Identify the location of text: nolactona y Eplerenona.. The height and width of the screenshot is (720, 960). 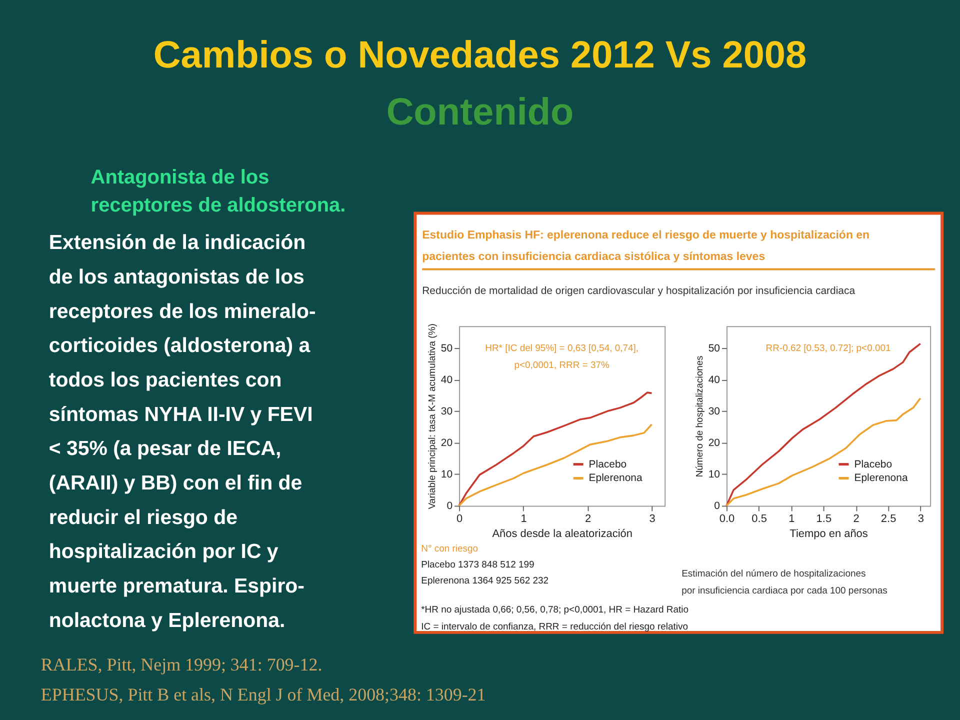
(167, 620).